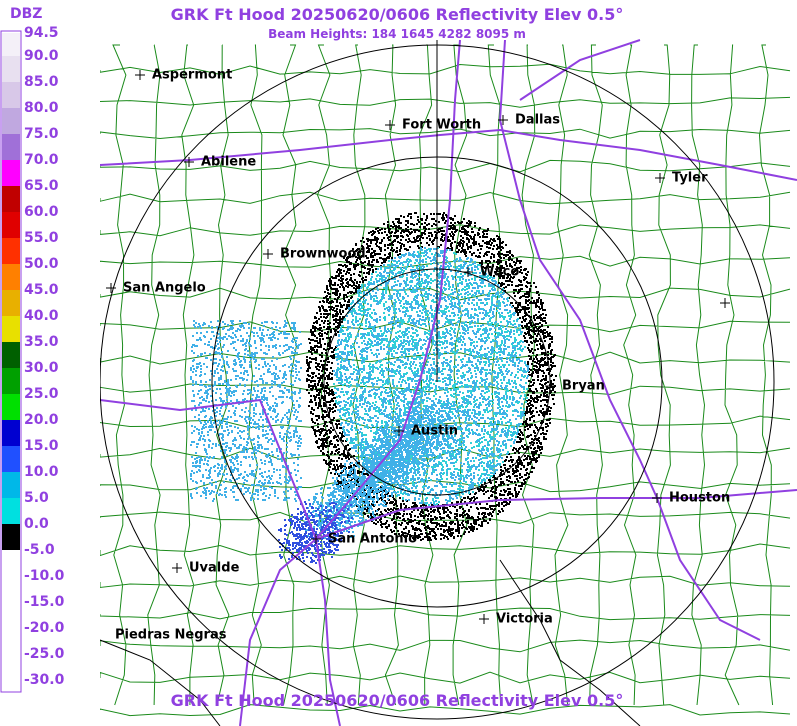 Image resolution: width=797 pixels, height=726 pixels. Describe the element at coordinates (41, 394) in the screenshot. I see `legend-label: 25.0` at that location.